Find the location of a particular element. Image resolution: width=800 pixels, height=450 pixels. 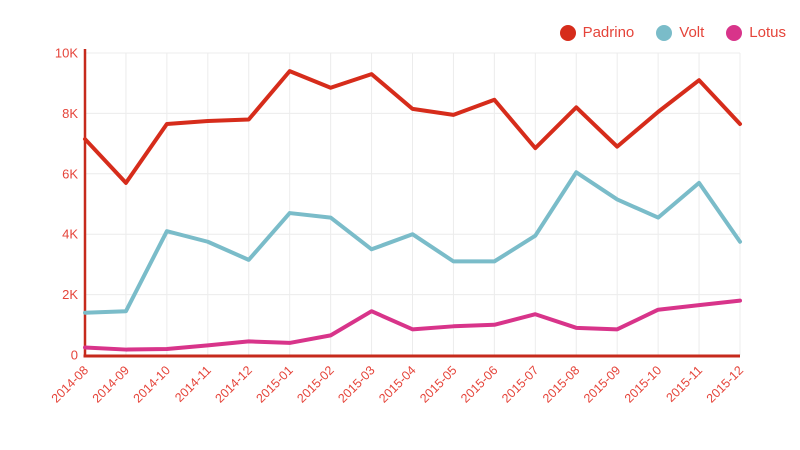

legend-item-lotus: Lotus is located at coordinates (756, 32).